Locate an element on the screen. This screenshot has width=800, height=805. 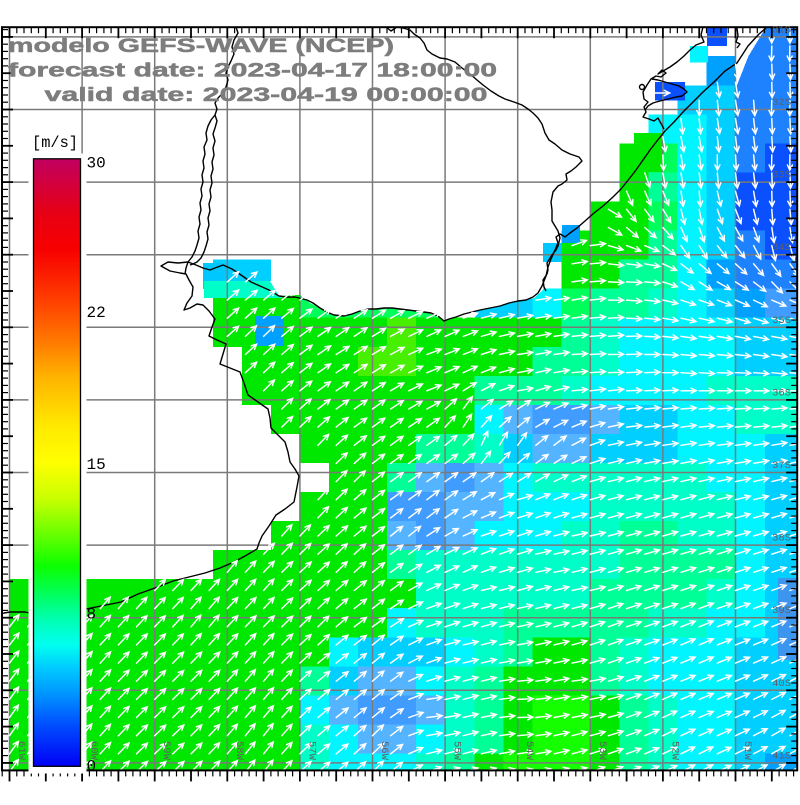
svg-text: [m/s] is located at coordinates (55, 143).